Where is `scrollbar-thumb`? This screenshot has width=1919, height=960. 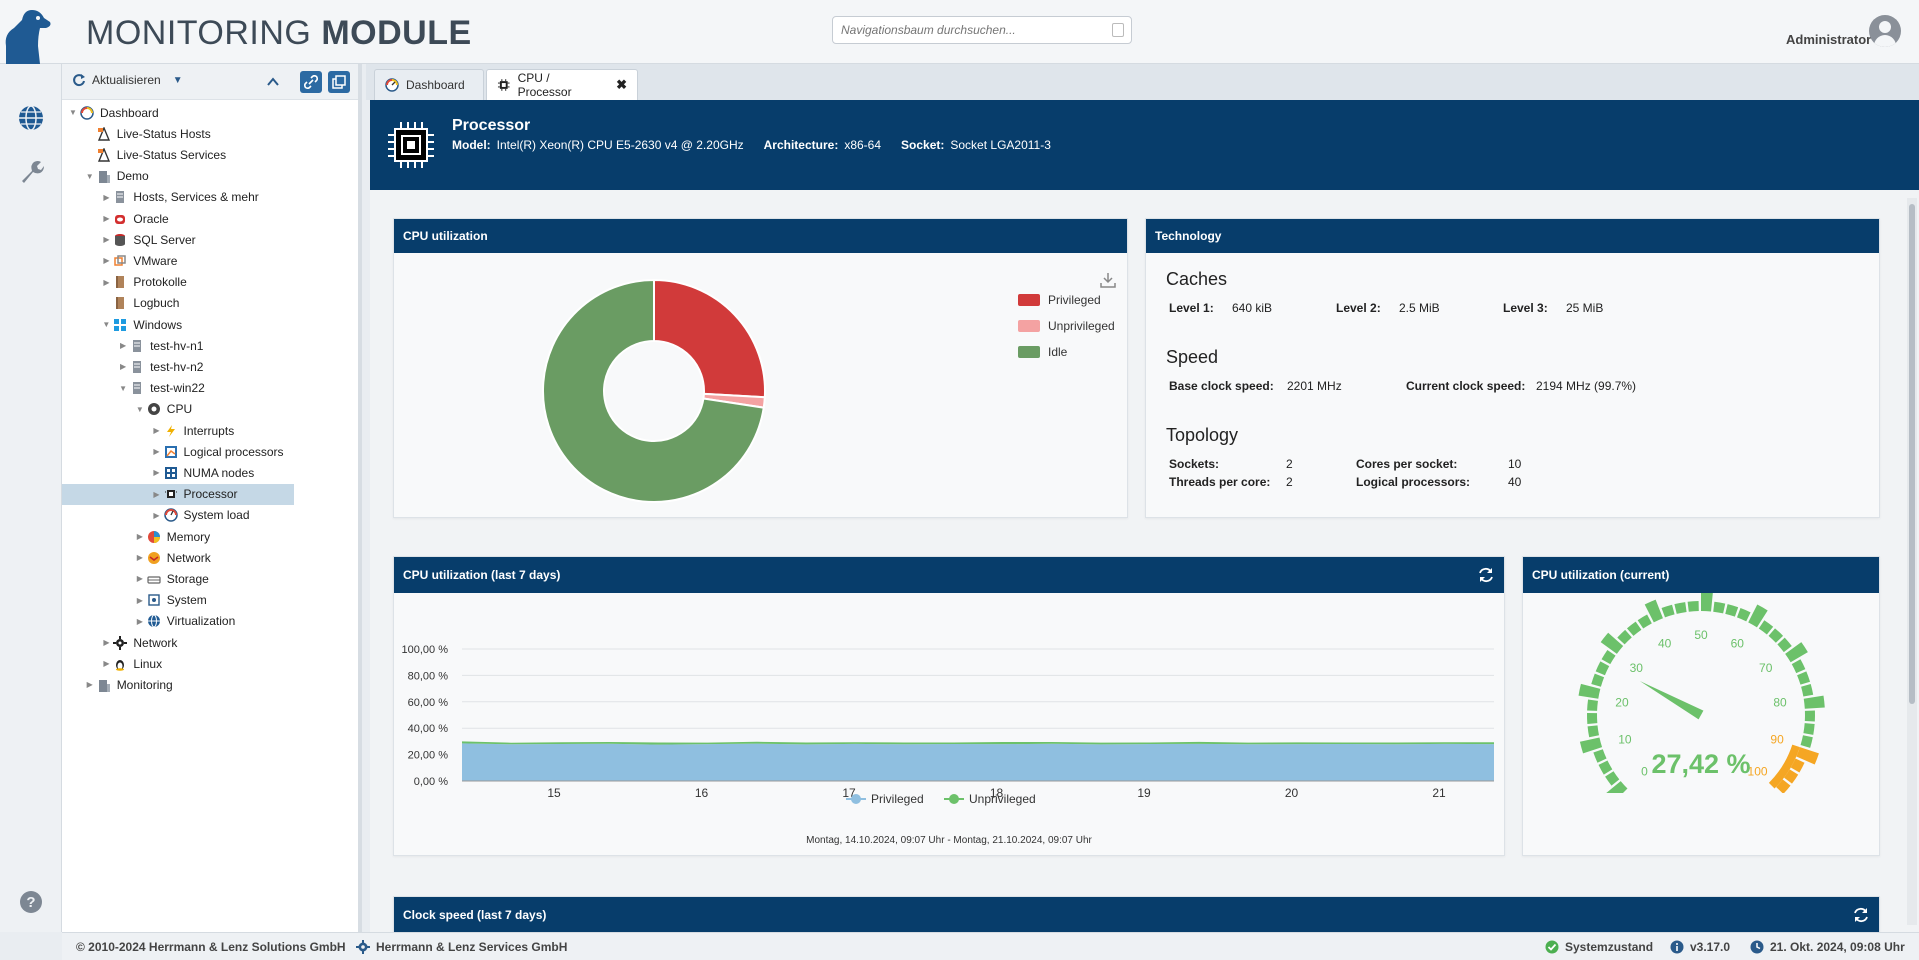
scrollbar-thumb is located at coordinates (1912, 454).